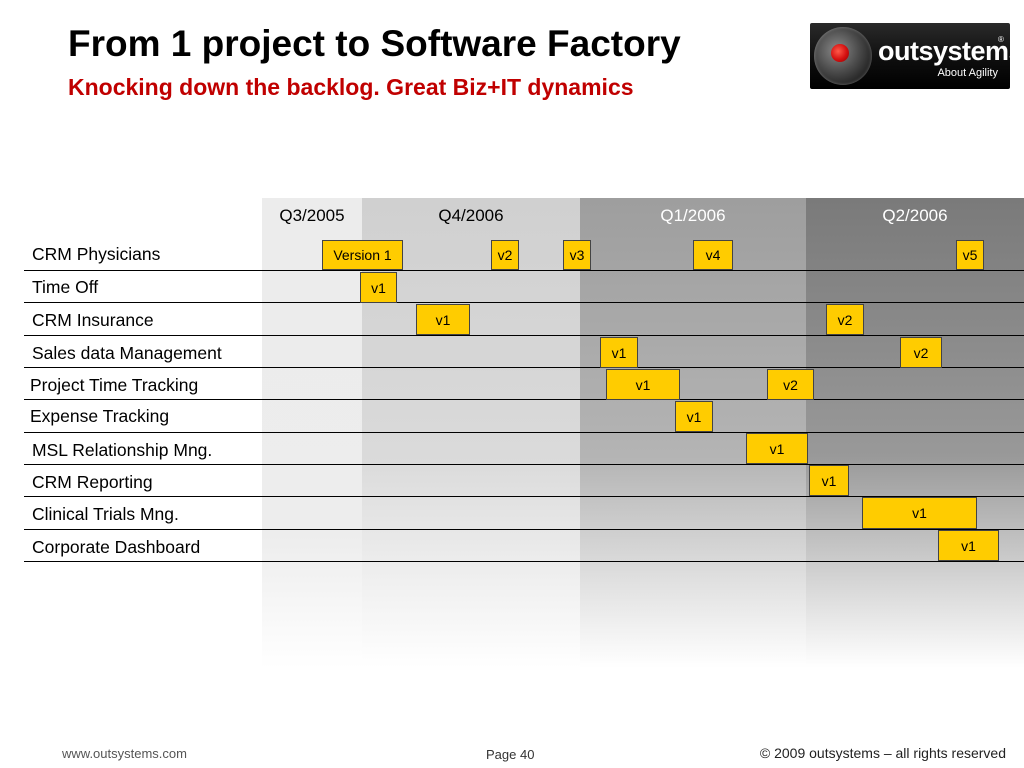  I want to click on project-label-msl-relationship: MSL Relationship Mng., so click(122, 450).